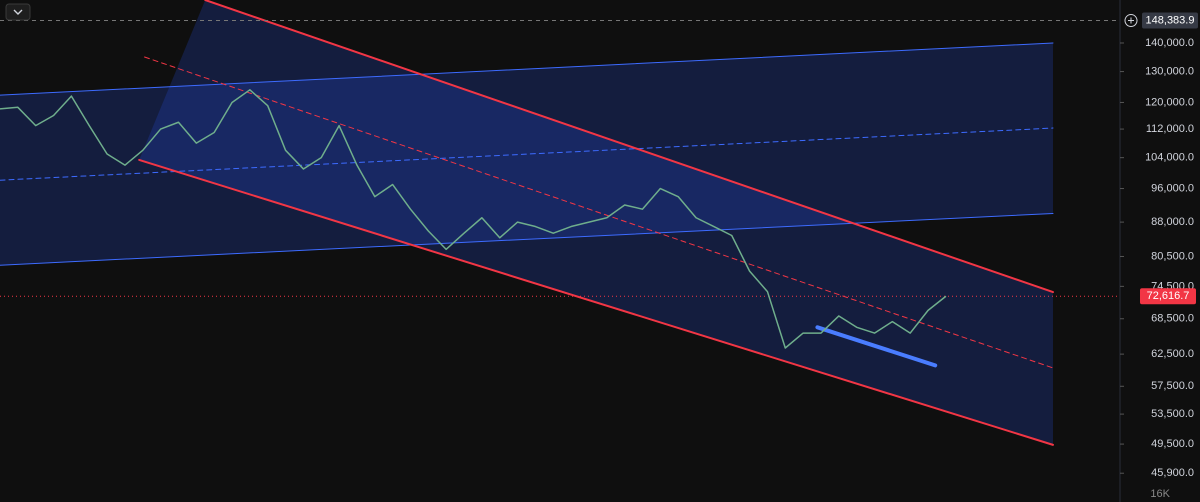 The width and height of the screenshot is (1200, 502). I want to click on y-tick-label: 130,000.0, so click(1169, 71).